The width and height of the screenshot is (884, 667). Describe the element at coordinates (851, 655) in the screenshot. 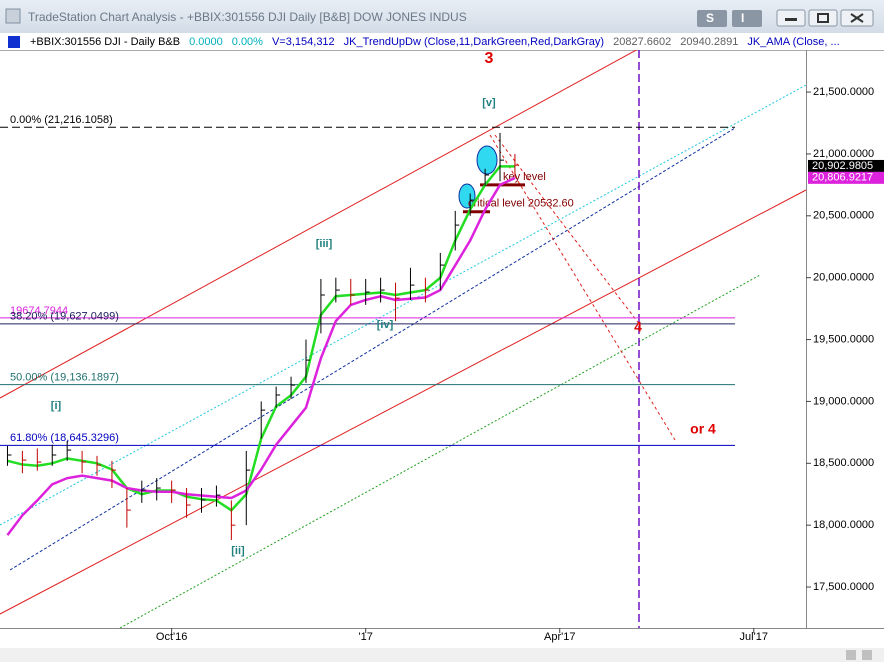

I see `zoom-out` at that location.